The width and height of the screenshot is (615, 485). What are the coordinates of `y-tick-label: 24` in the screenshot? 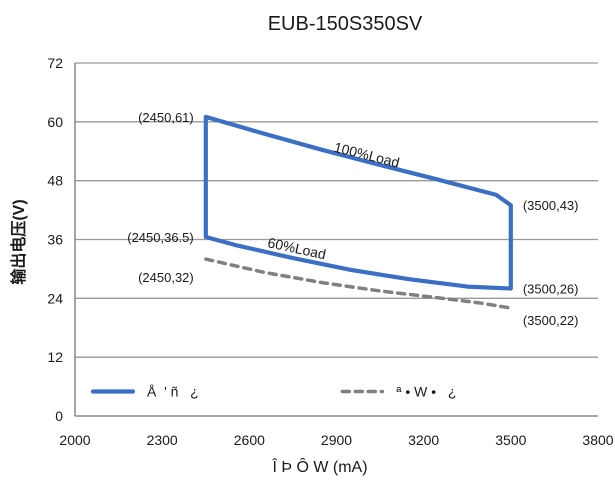 It's located at (55, 298).